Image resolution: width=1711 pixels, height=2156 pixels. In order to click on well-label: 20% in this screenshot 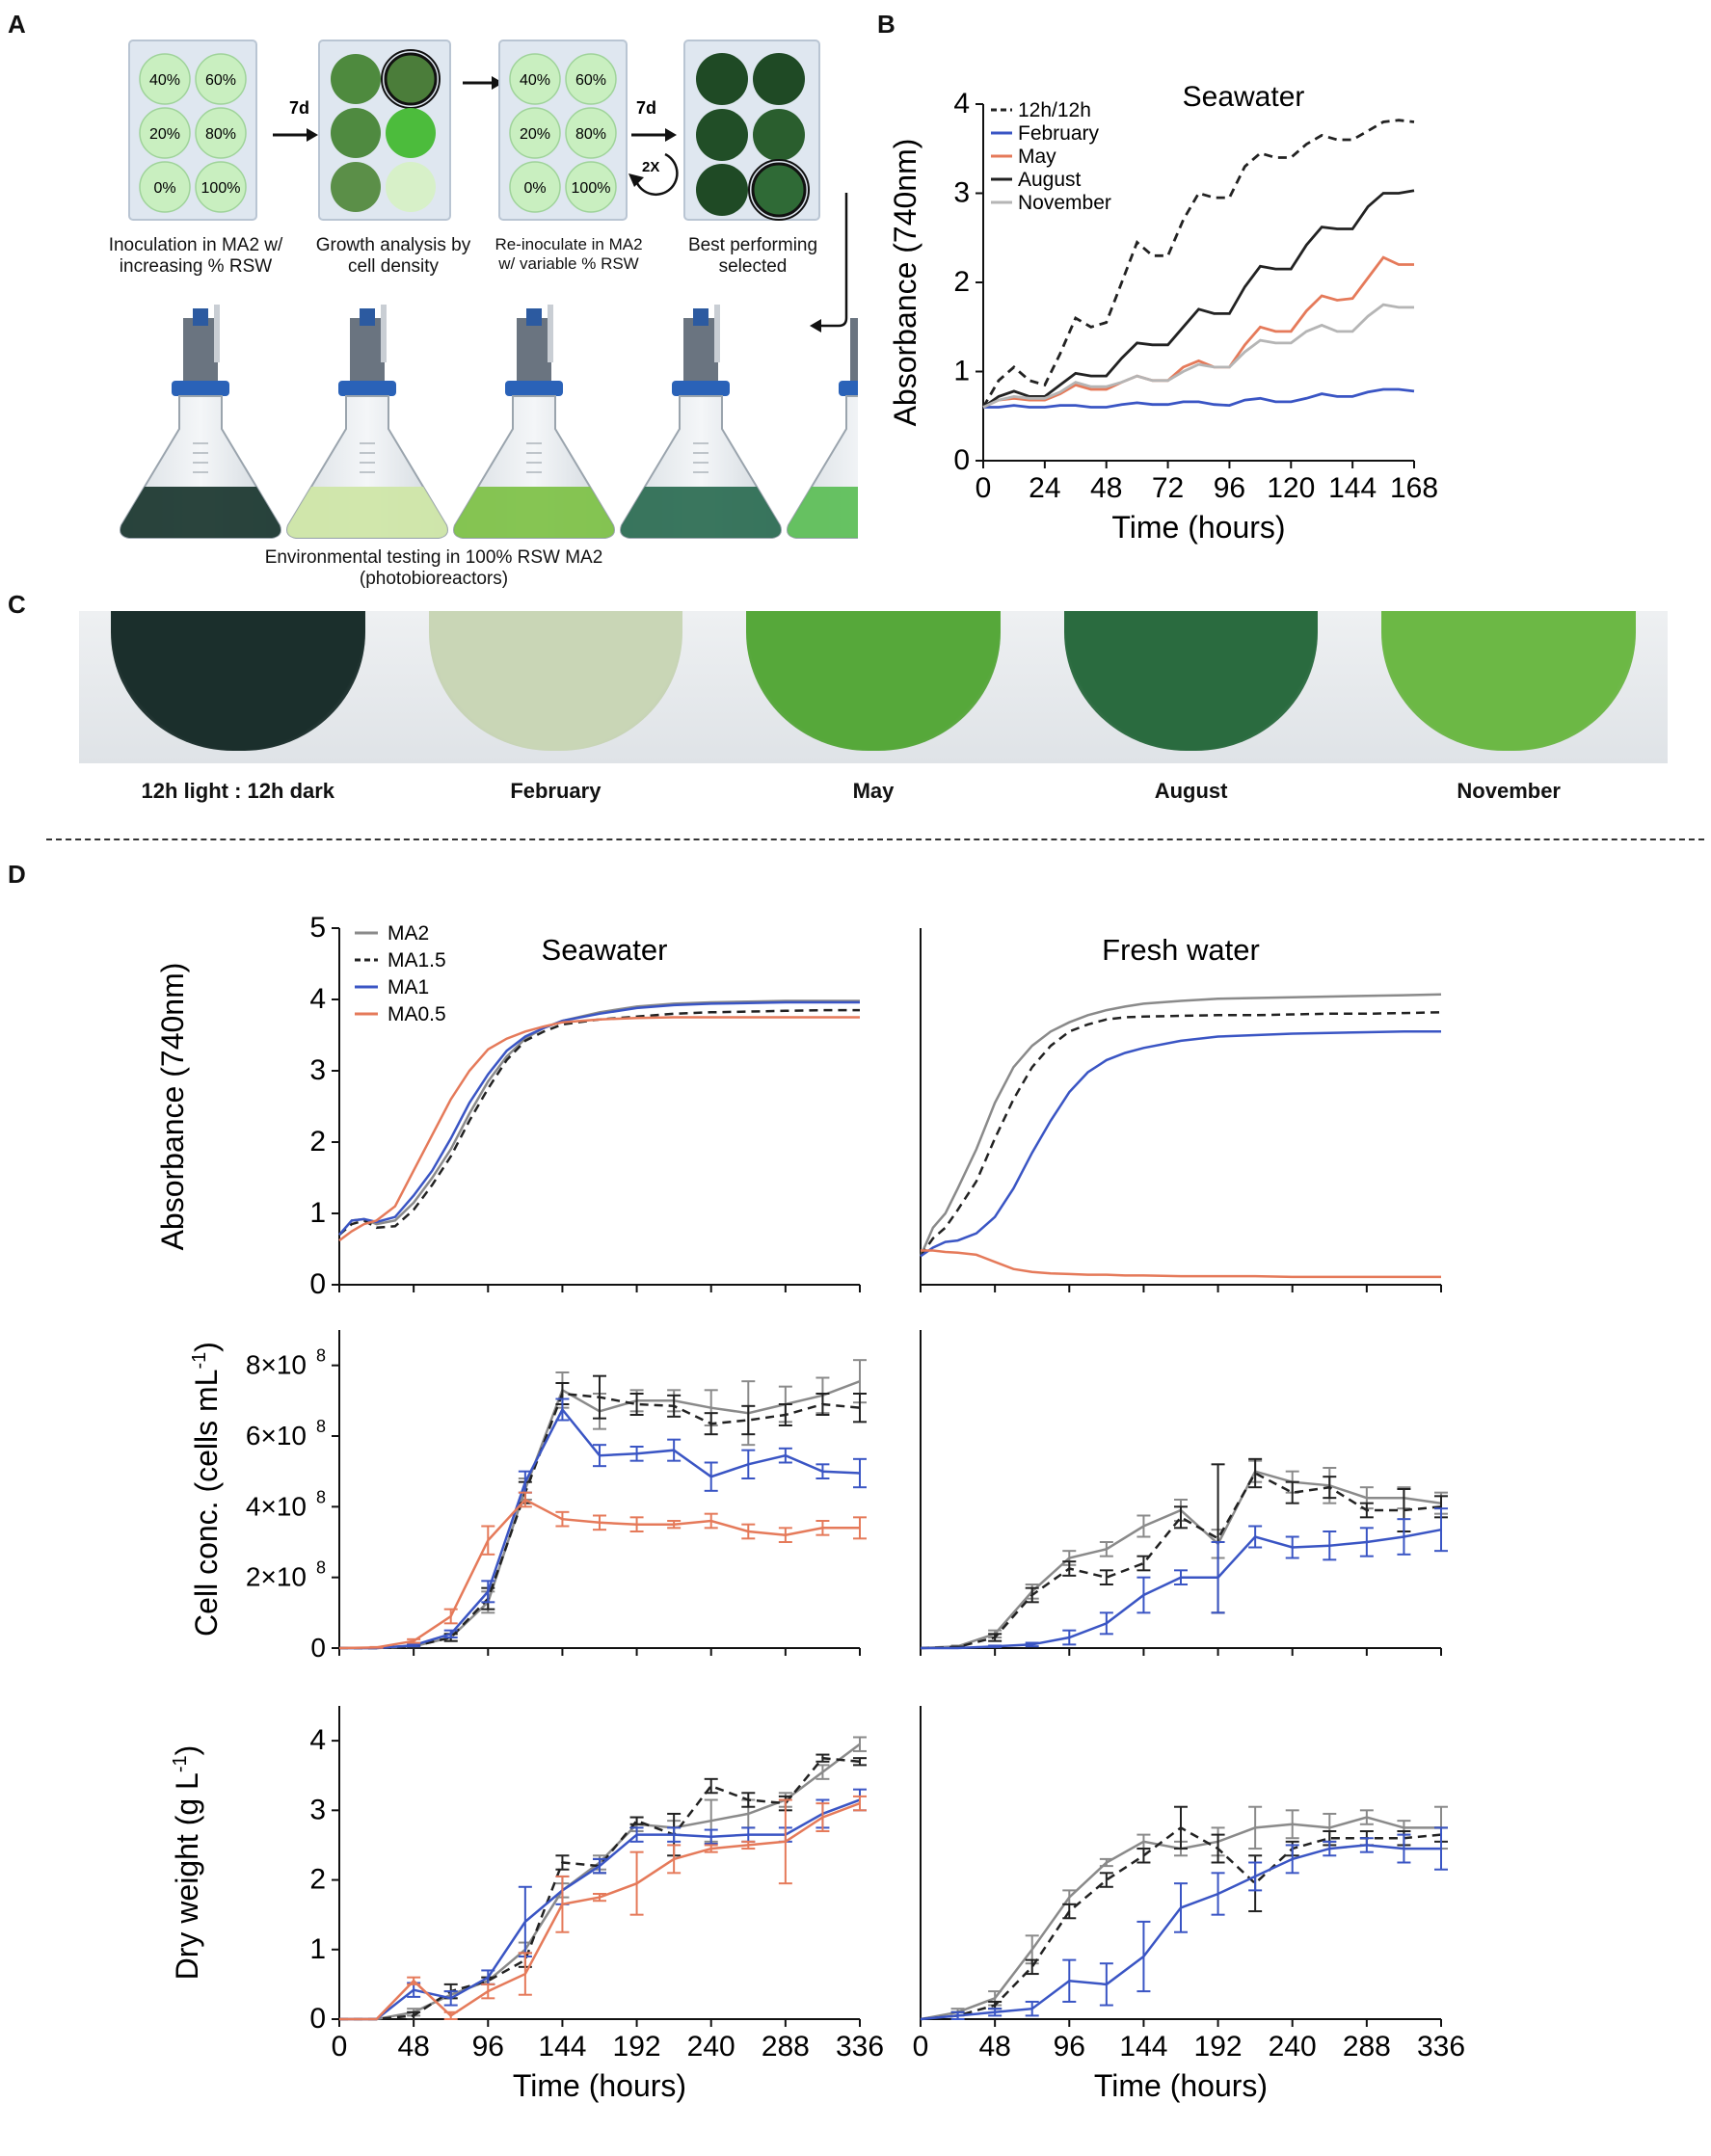, I will do `click(164, 134)`.